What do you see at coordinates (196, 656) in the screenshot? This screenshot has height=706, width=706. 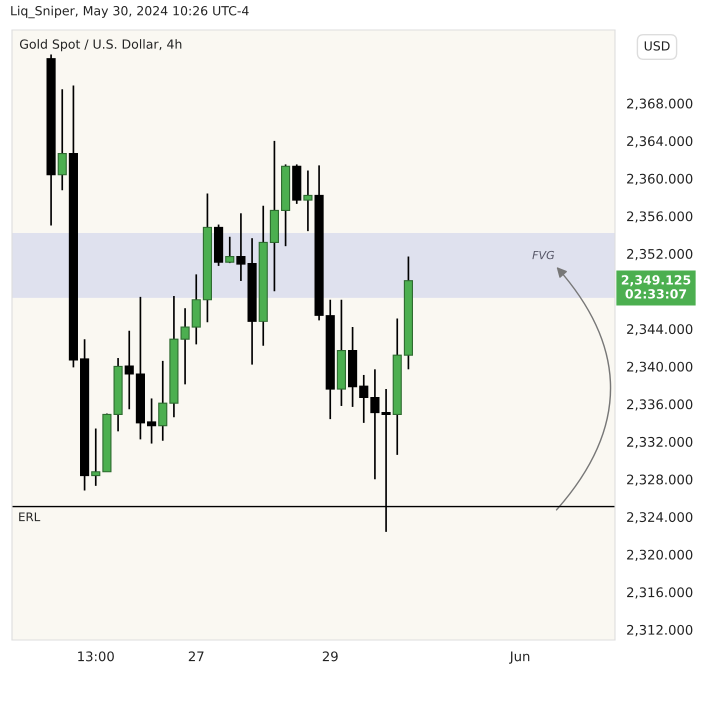 I see `x-tick-label: 27` at bounding box center [196, 656].